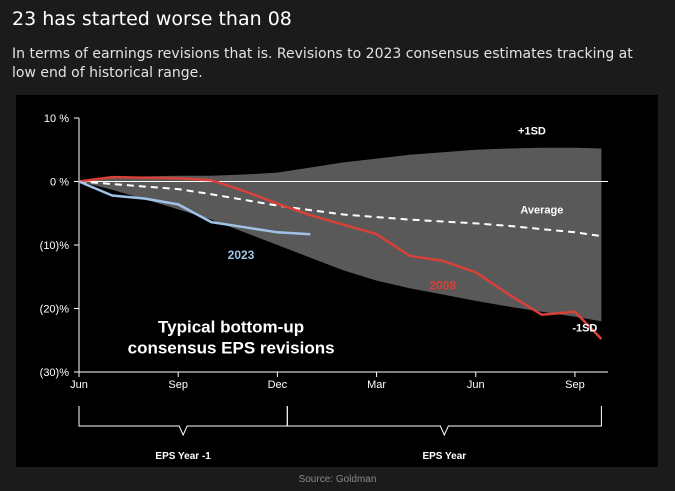 The width and height of the screenshot is (675, 491). Describe the element at coordinates (340, 209) in the screenshot. I see `series-average-line` at that location.